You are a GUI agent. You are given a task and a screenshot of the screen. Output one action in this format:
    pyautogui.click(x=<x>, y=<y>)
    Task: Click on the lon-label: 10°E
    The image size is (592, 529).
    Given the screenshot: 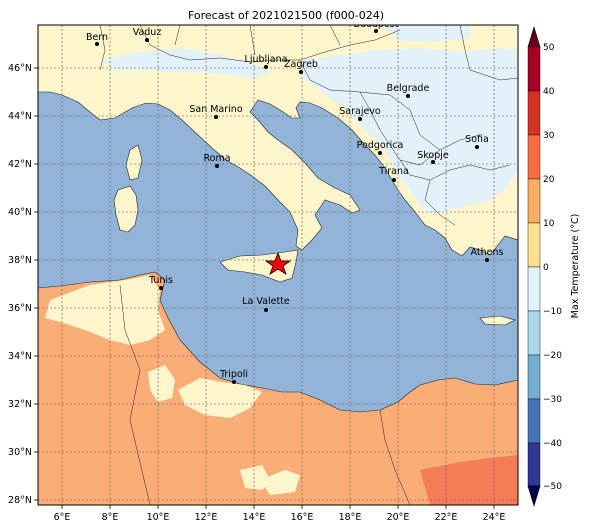 What is the action you would take?
    pyautogui.click(x=158, y=517)
    